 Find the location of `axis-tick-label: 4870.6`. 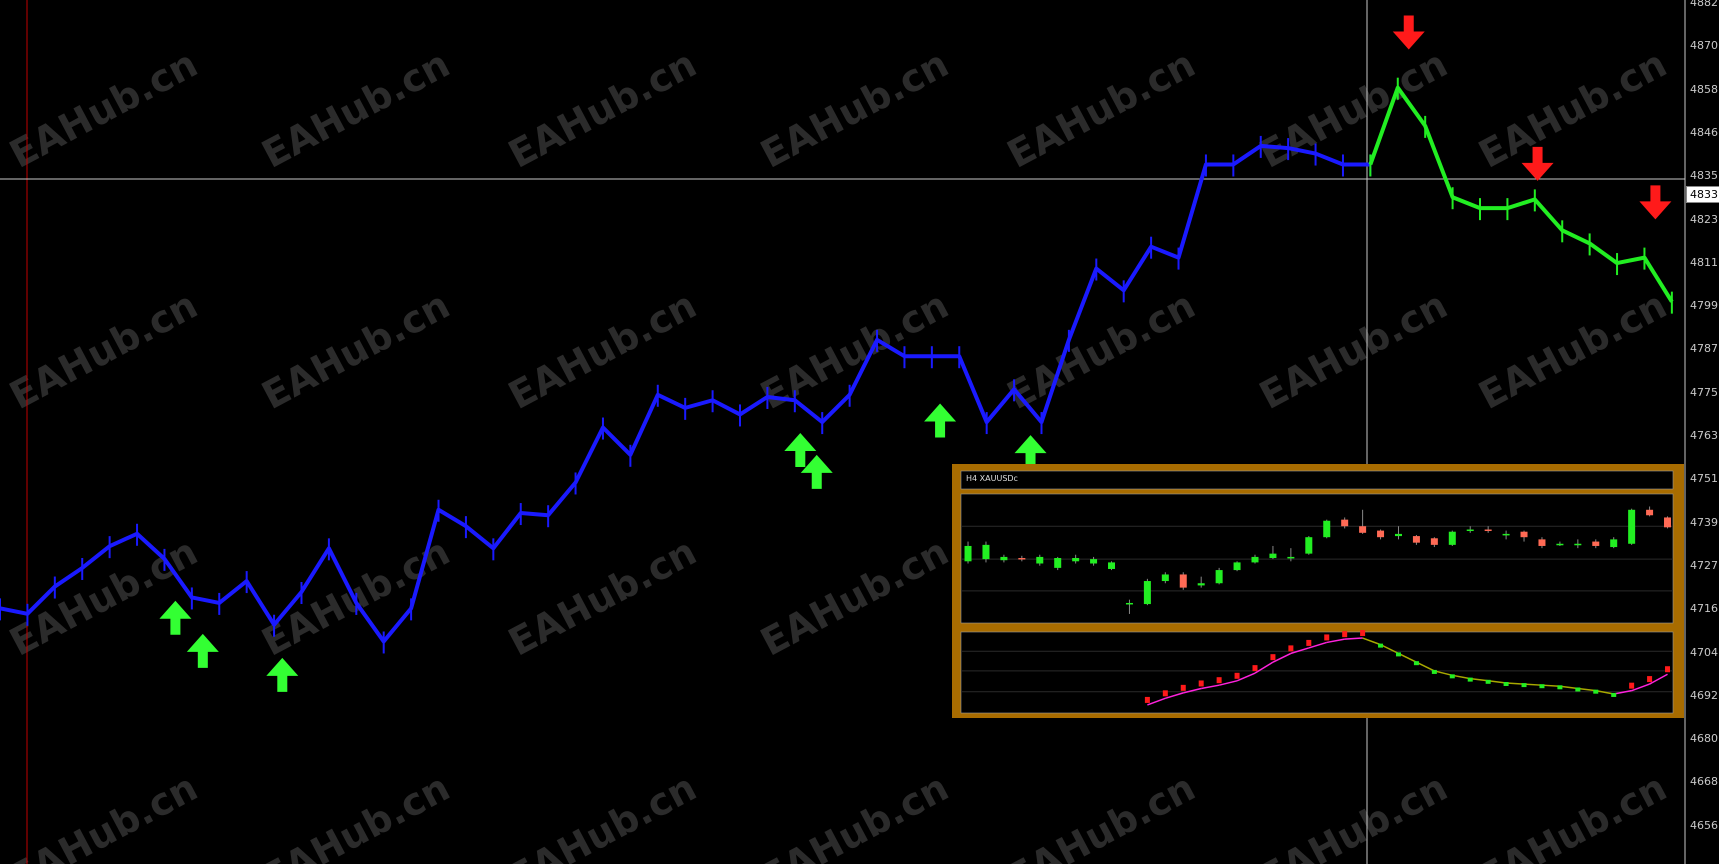

axis-tick-label: 4870.6 is located at coordinates (1704, 46).